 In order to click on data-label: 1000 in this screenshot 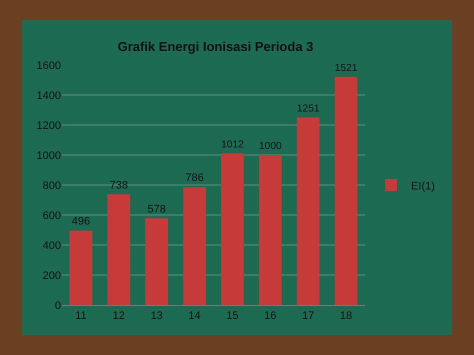, I will do `click(270, 146)`.